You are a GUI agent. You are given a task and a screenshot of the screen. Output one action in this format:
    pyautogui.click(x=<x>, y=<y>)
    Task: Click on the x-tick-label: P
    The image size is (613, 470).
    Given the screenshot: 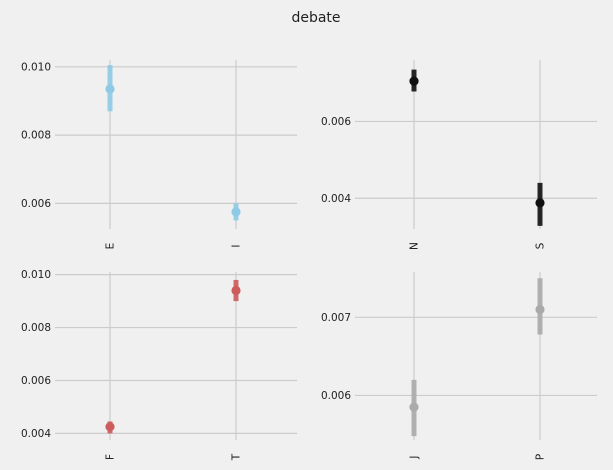 What is the action you would take?
    pyautogui.click(x=541, y=457)
    